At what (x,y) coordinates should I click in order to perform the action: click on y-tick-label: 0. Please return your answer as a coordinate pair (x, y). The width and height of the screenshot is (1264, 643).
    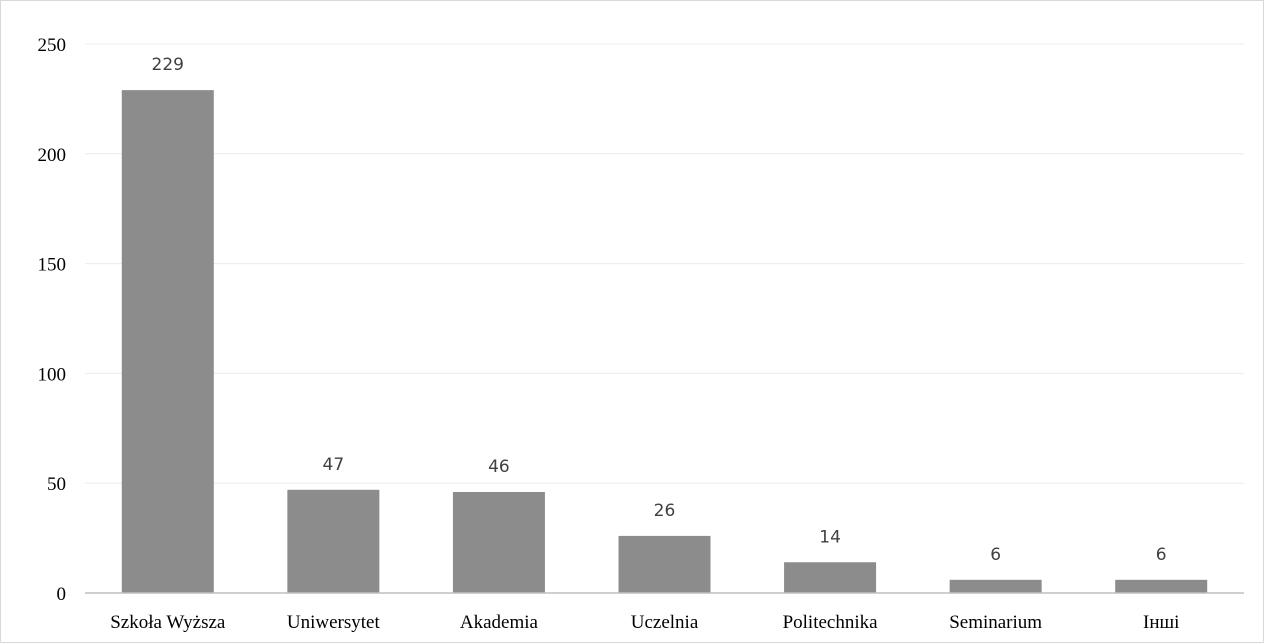
    Looking at the image, I should click on (62, 594).